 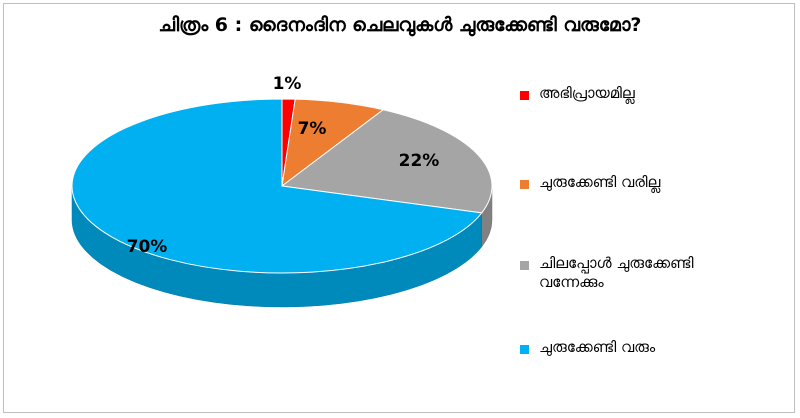 What do you see at coordinates (287, 84) in the screenshot?
I see `pie-data-label: 1%` at bounding box center [287, 84].